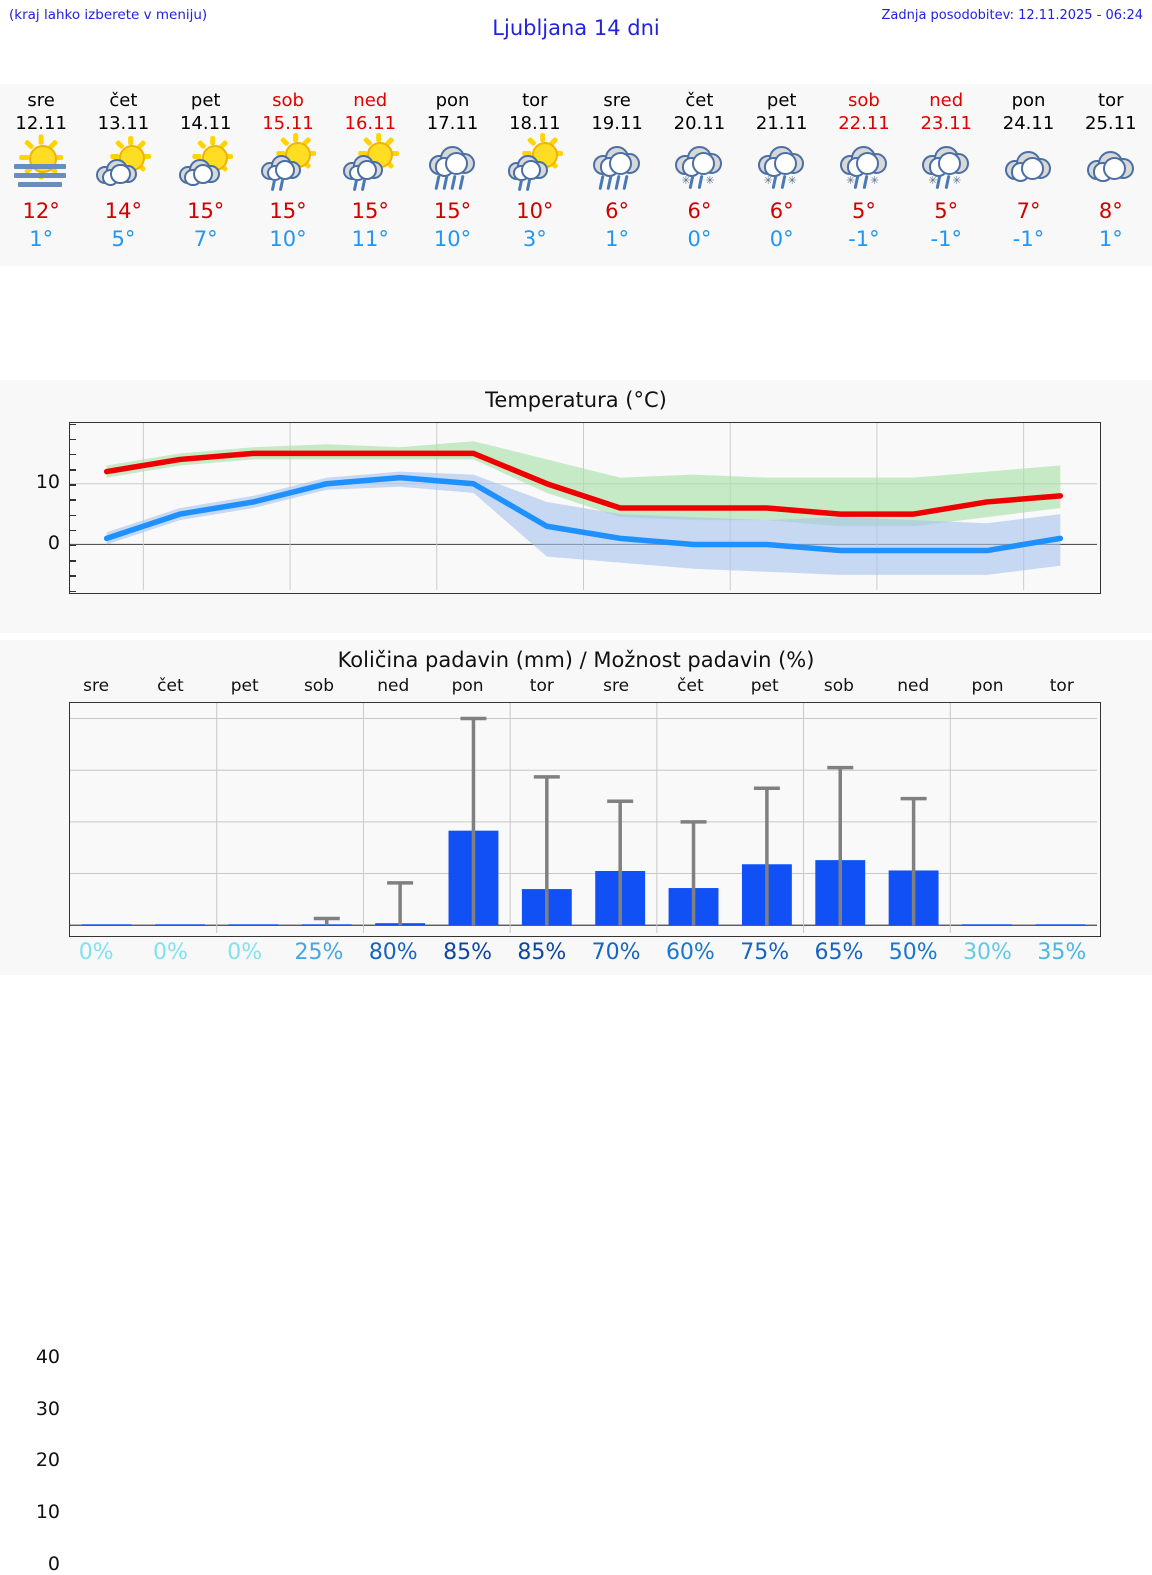 This screenshot has height=1575, width=1152. I want to click on day-name: tor, so click(1111, 100).